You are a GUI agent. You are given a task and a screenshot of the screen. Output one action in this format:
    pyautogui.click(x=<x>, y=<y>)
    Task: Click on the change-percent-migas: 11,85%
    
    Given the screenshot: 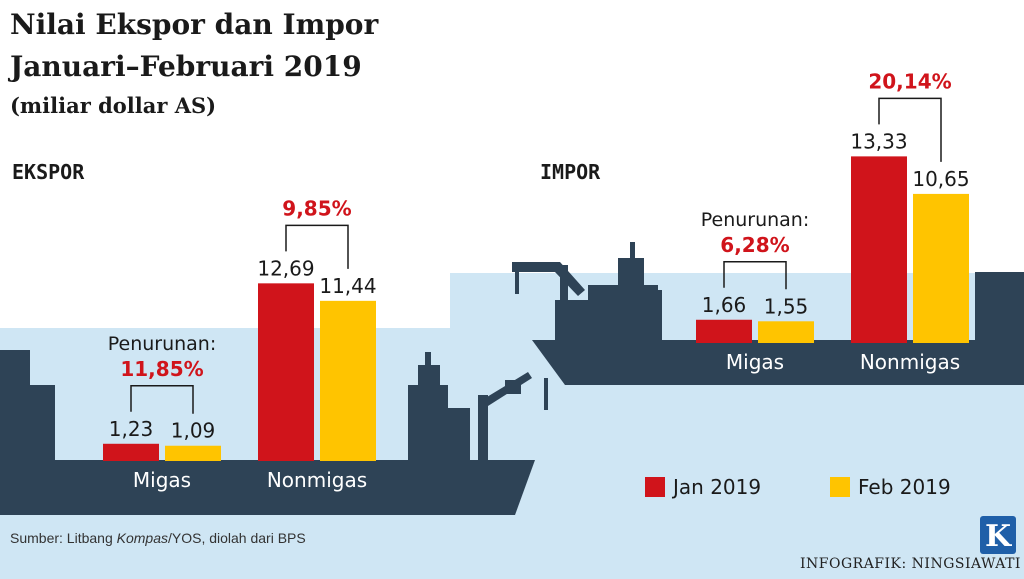 What is the action you would take?
    pyautogui.click(x=161, y=369)
    